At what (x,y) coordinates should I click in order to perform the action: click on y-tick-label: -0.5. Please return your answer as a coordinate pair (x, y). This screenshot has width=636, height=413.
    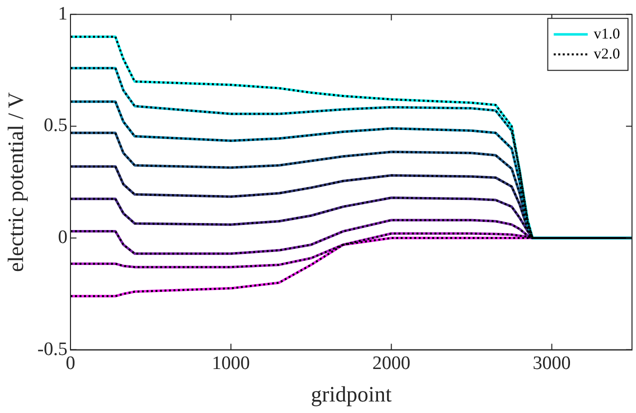
    Looking at the image, I should click on (52, 349).